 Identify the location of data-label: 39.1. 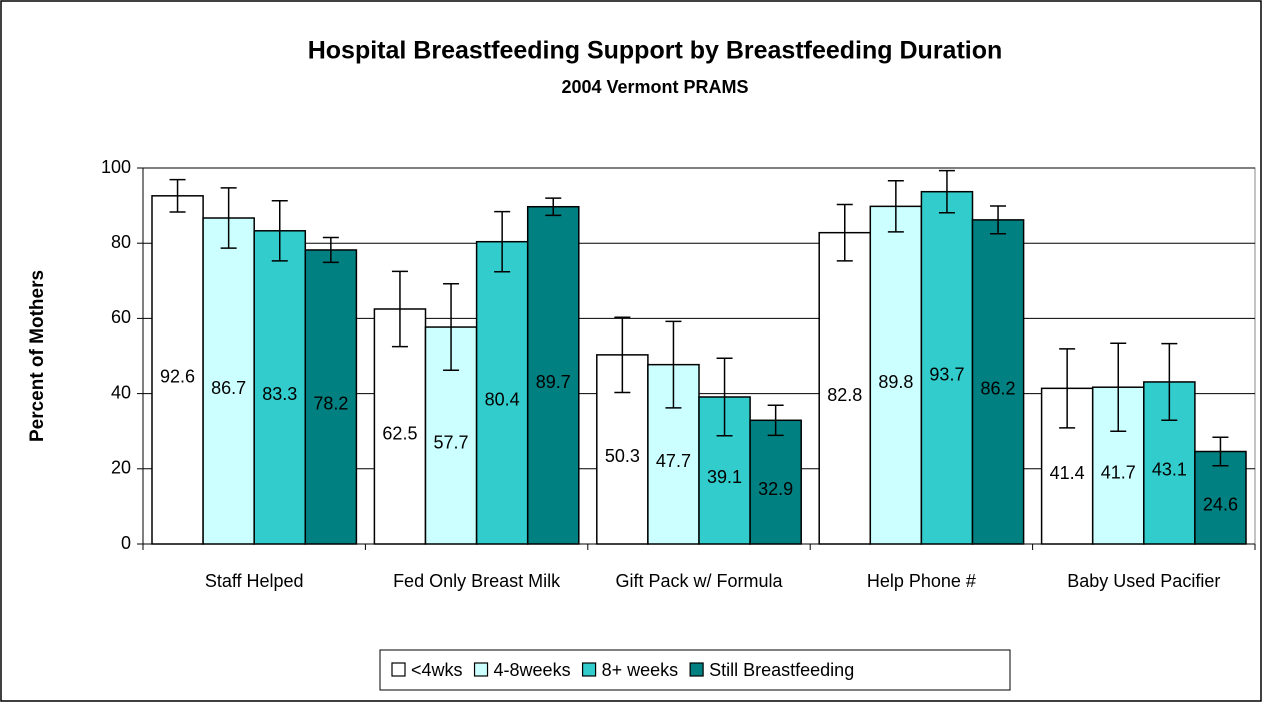
(724, 477).